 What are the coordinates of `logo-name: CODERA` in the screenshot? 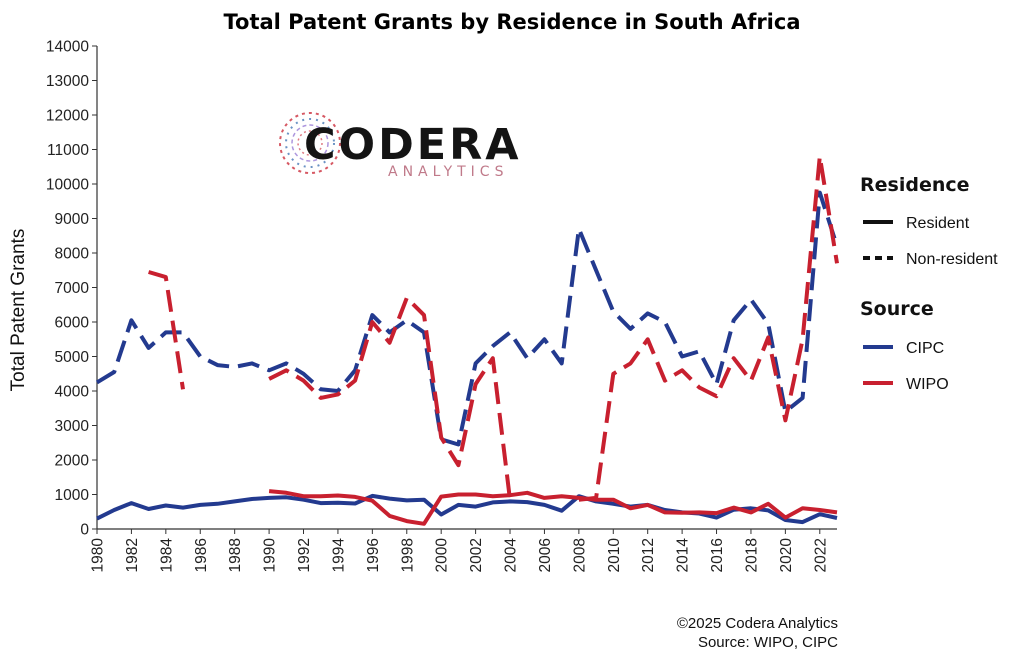 It's located at (413, 145).